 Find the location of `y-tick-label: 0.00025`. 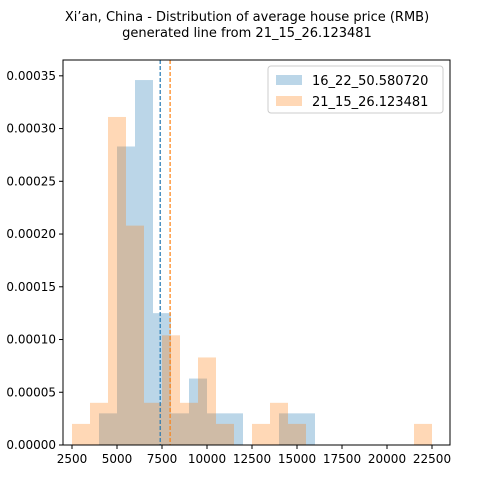

y-tick-label: 0.00025 is located at coordinates (31, 181).